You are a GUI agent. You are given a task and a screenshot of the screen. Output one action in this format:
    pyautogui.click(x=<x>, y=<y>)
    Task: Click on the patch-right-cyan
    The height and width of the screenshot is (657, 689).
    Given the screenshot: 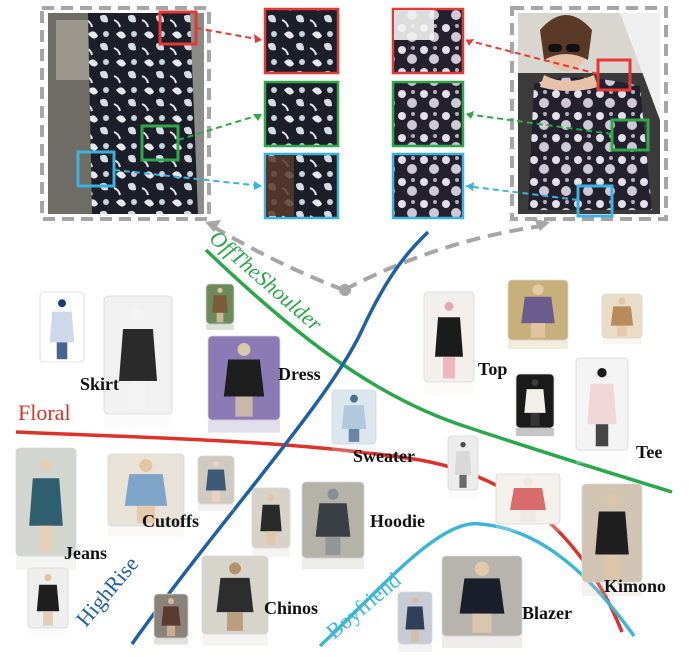 What is the action you would take?
    pyautogui.click(x=428, y=186)
    